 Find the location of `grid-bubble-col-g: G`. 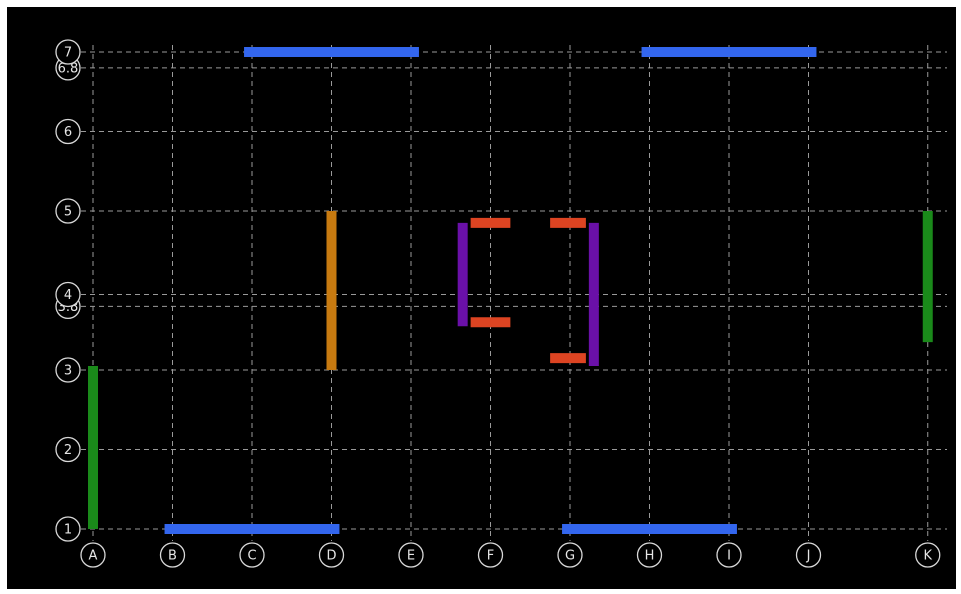

grid-bubble-col-g: G is located at coordinates (570, 555).